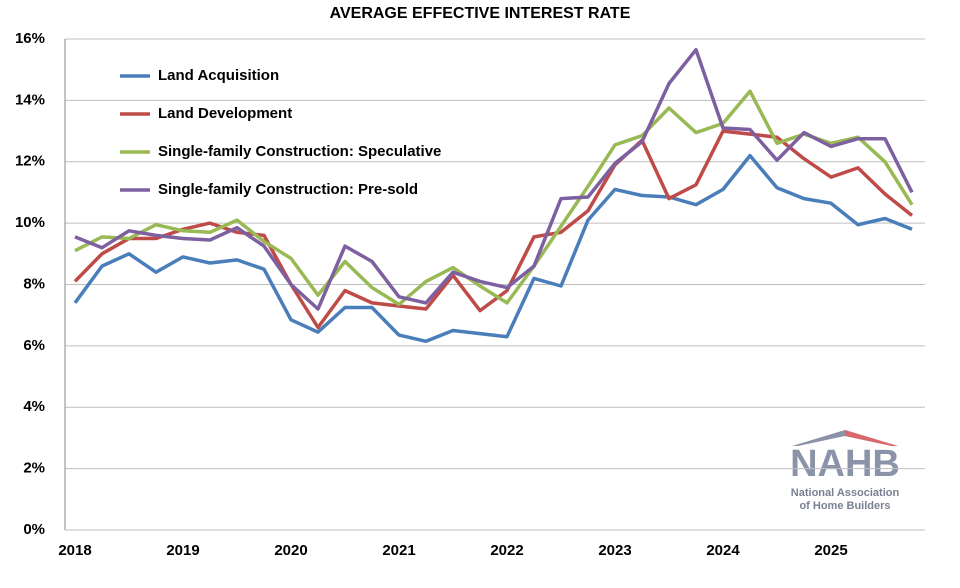 The image size is (960, 588). Describe the element at coordinates (30, 99) in the screenshot. I see `y-tick-label: 14%` at that location.